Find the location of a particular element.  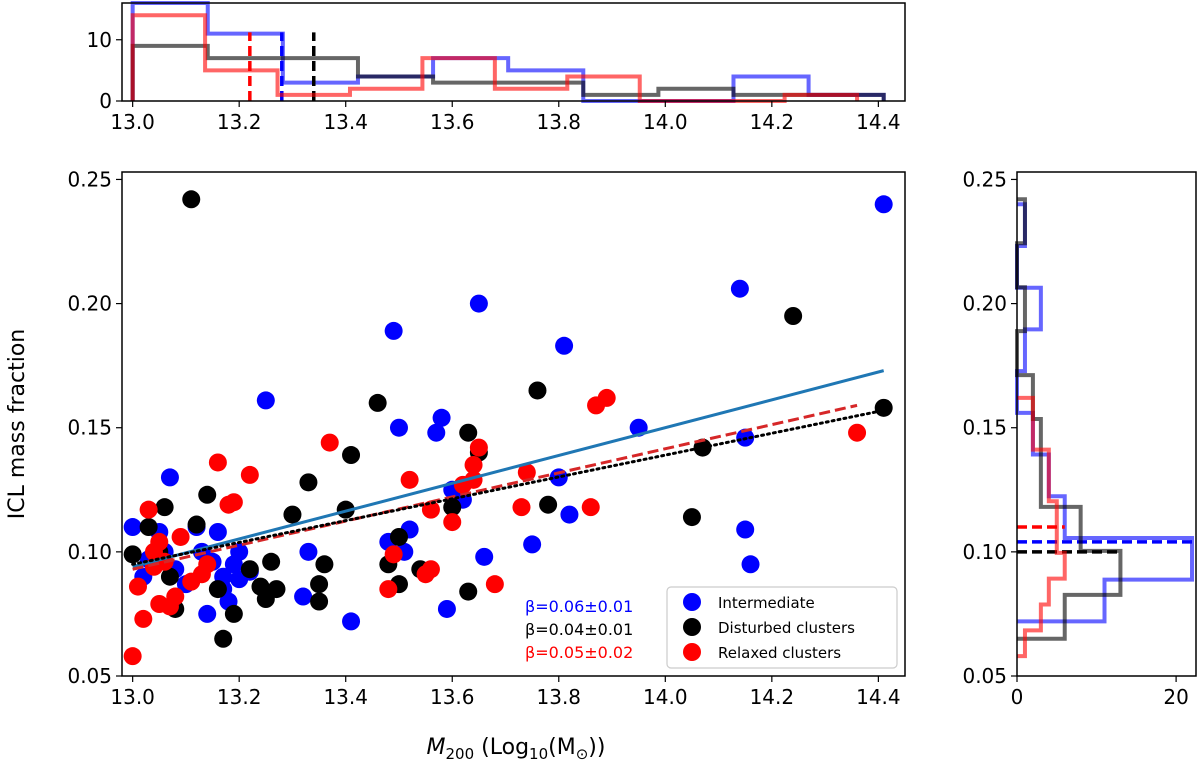

top-histogram-y-ticks: 0 10 is located at coordinates (104, 70).